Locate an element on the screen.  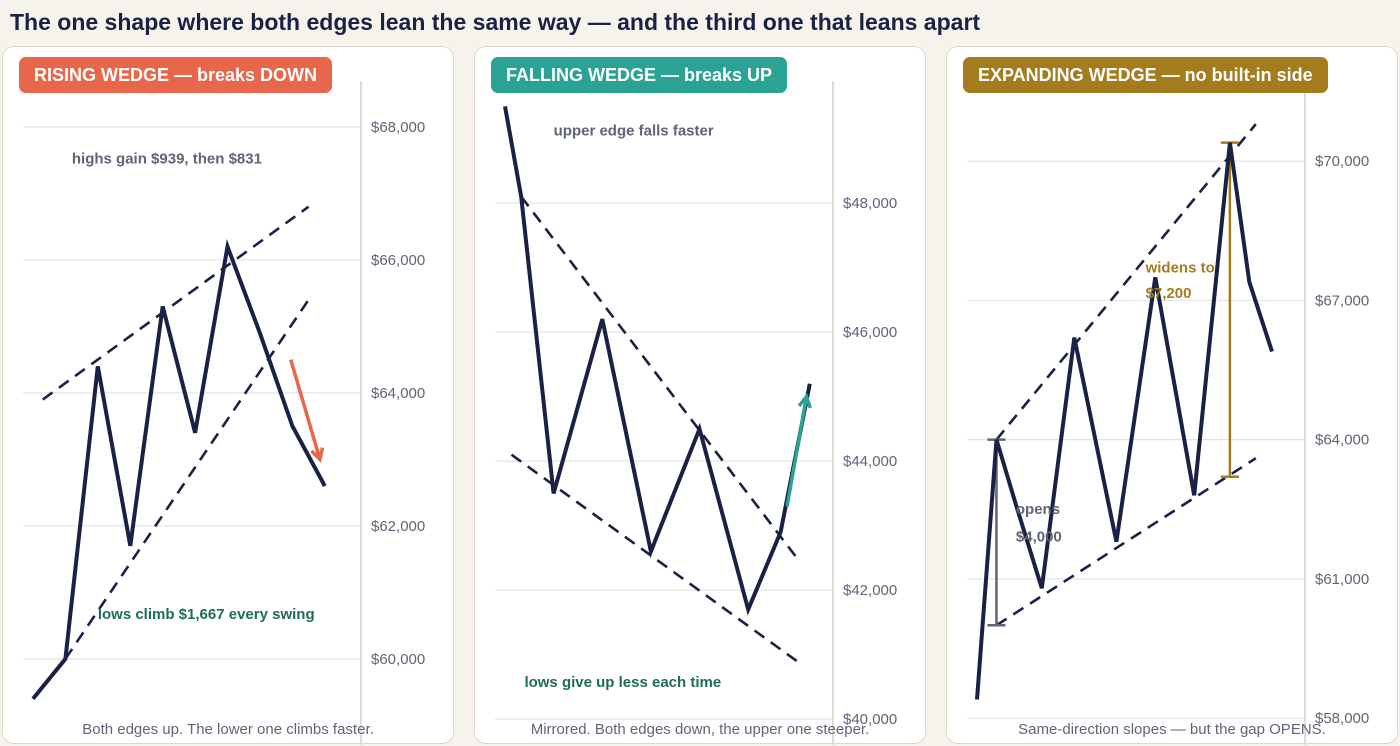
lower-trendline is located at coordinates (1126, 542).